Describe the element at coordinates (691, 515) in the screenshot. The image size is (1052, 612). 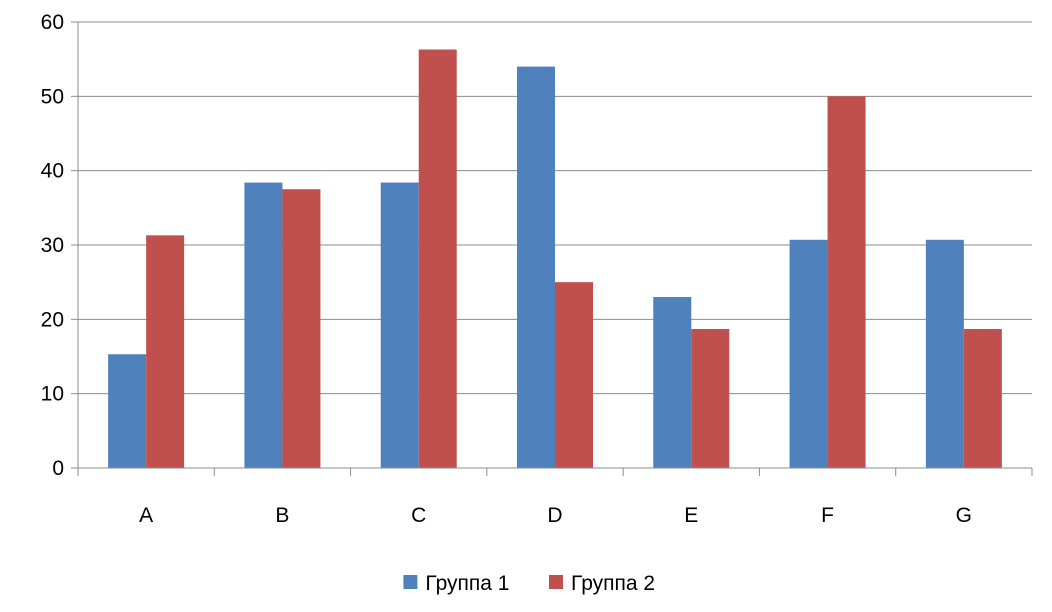
I see `x-tick-label-e: E` at that location.